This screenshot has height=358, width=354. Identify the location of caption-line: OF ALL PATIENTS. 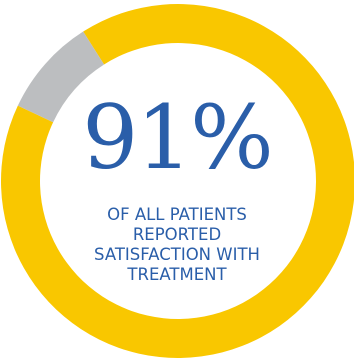
(177, 214).